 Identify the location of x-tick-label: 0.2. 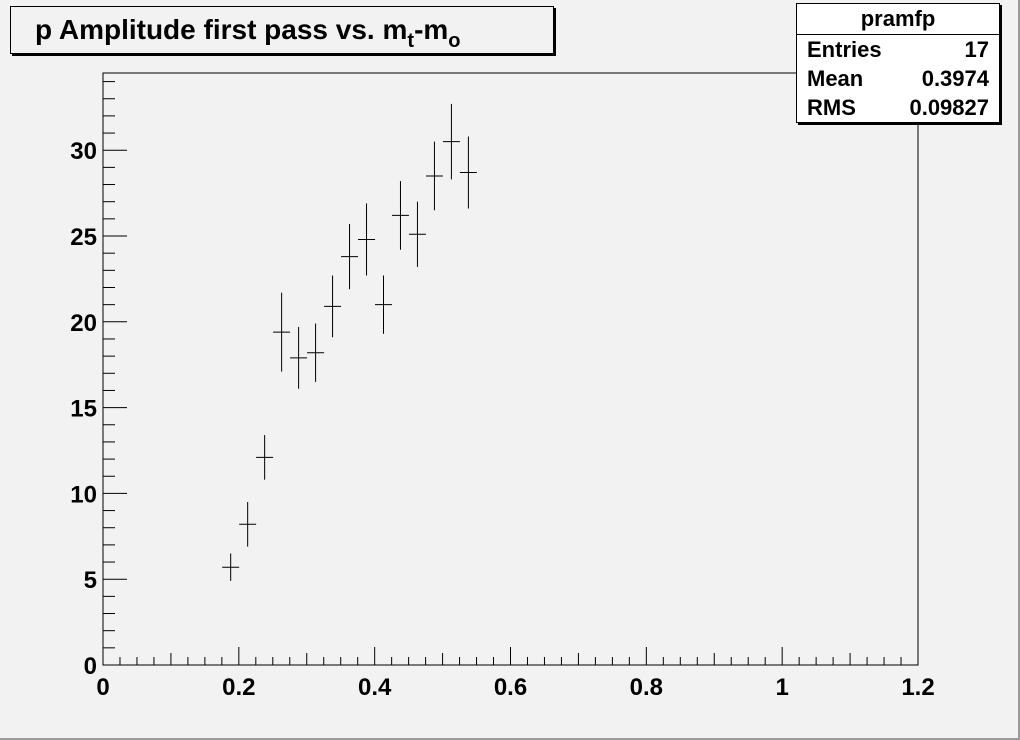
(238, 687).